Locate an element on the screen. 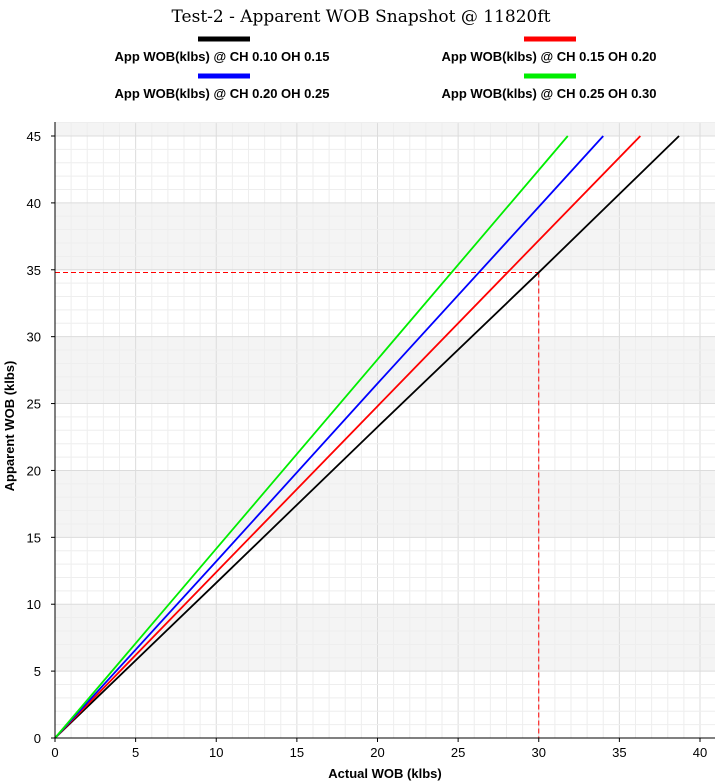 The image size is (722, 784). x-axis-ticks: 0 5 10 15 20 25 30 35 40 is located at coordinates (379, 749).